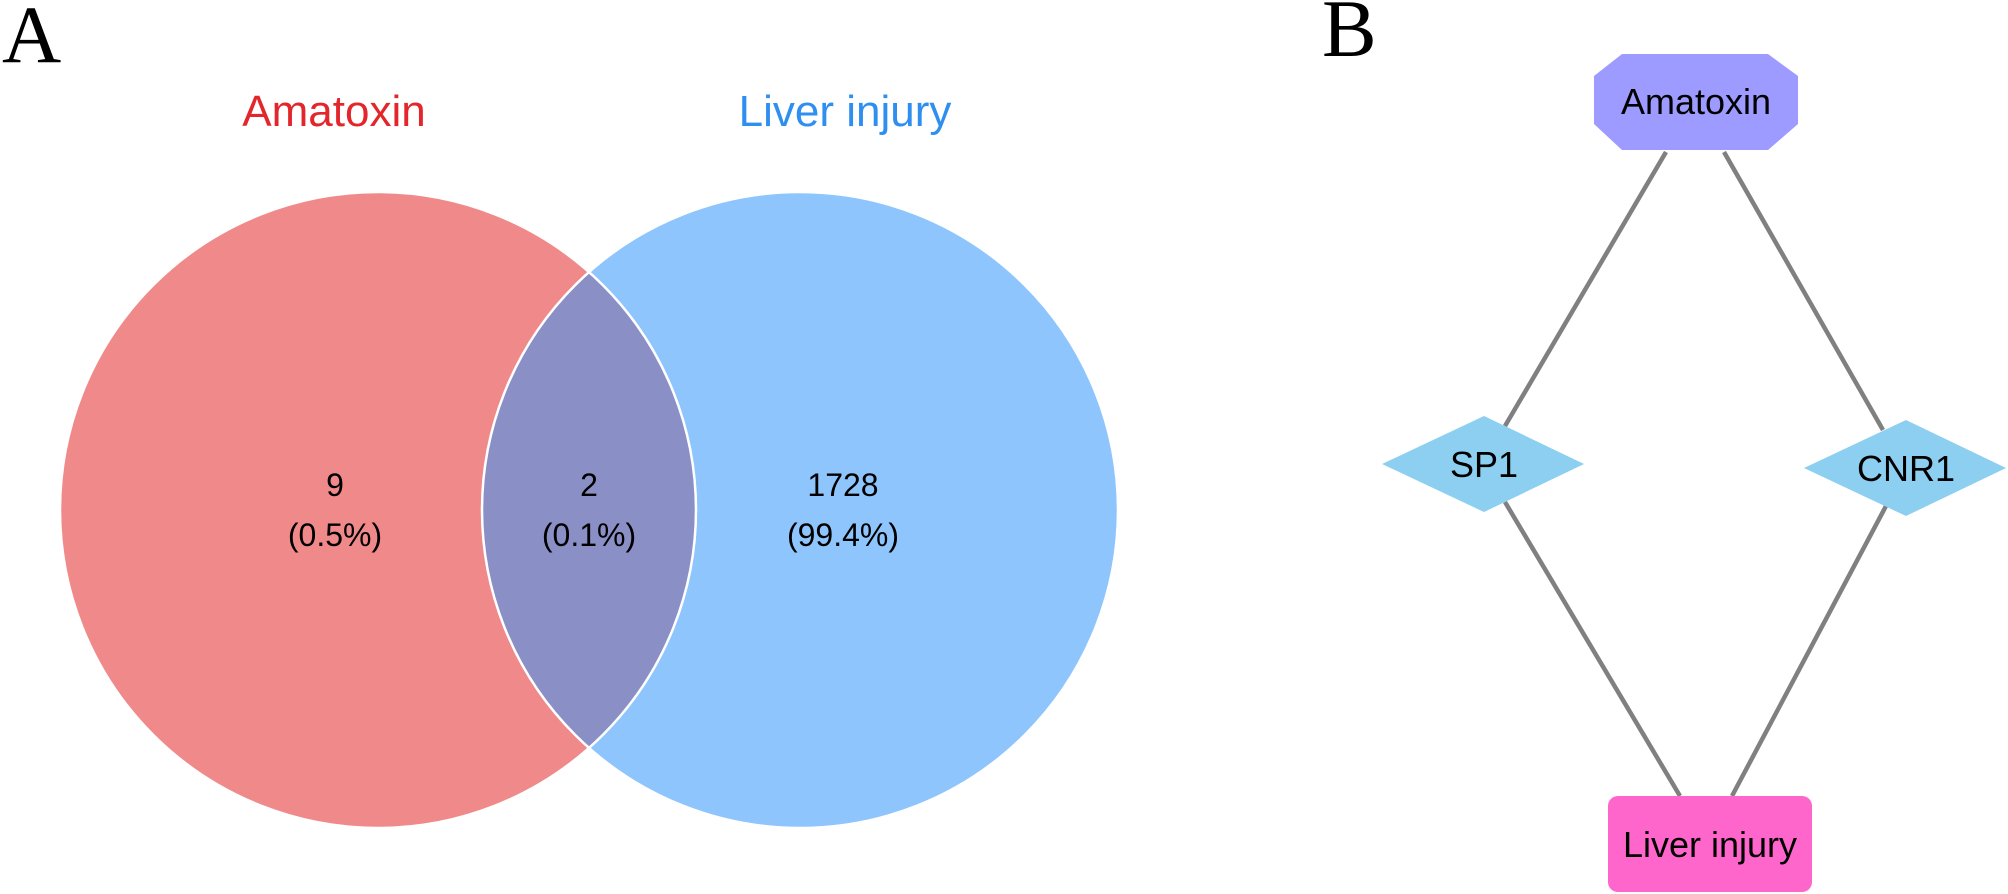 Image resolution: width=2008 pixels, height=894 pixels. Describe the element at coordinates (589, 535) in the screenshot. I see `venn-percent-overlap: (0.1%)` at that location.